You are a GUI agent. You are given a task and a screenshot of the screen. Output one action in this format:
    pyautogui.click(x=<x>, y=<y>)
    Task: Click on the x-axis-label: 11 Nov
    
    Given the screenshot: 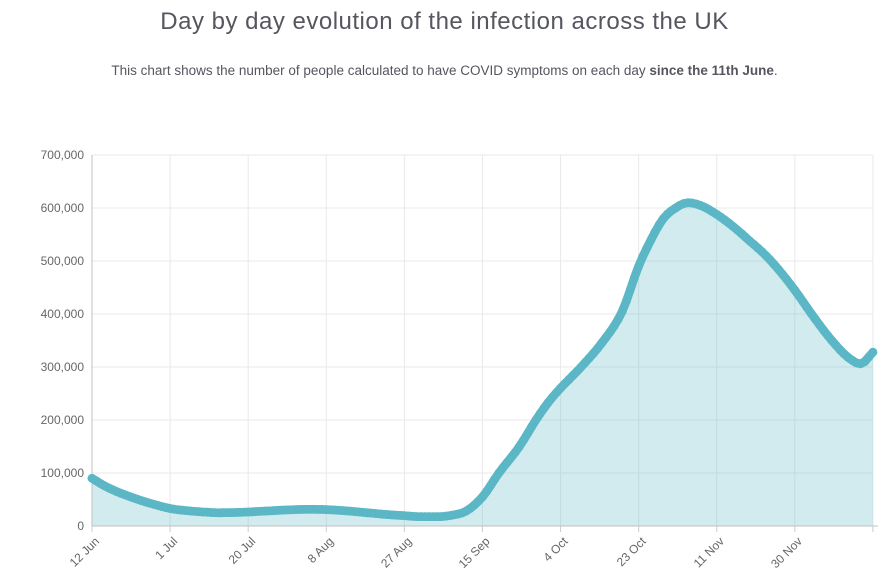 What is the action you would take?
    pyautogui.click(x=709, y=552)
    